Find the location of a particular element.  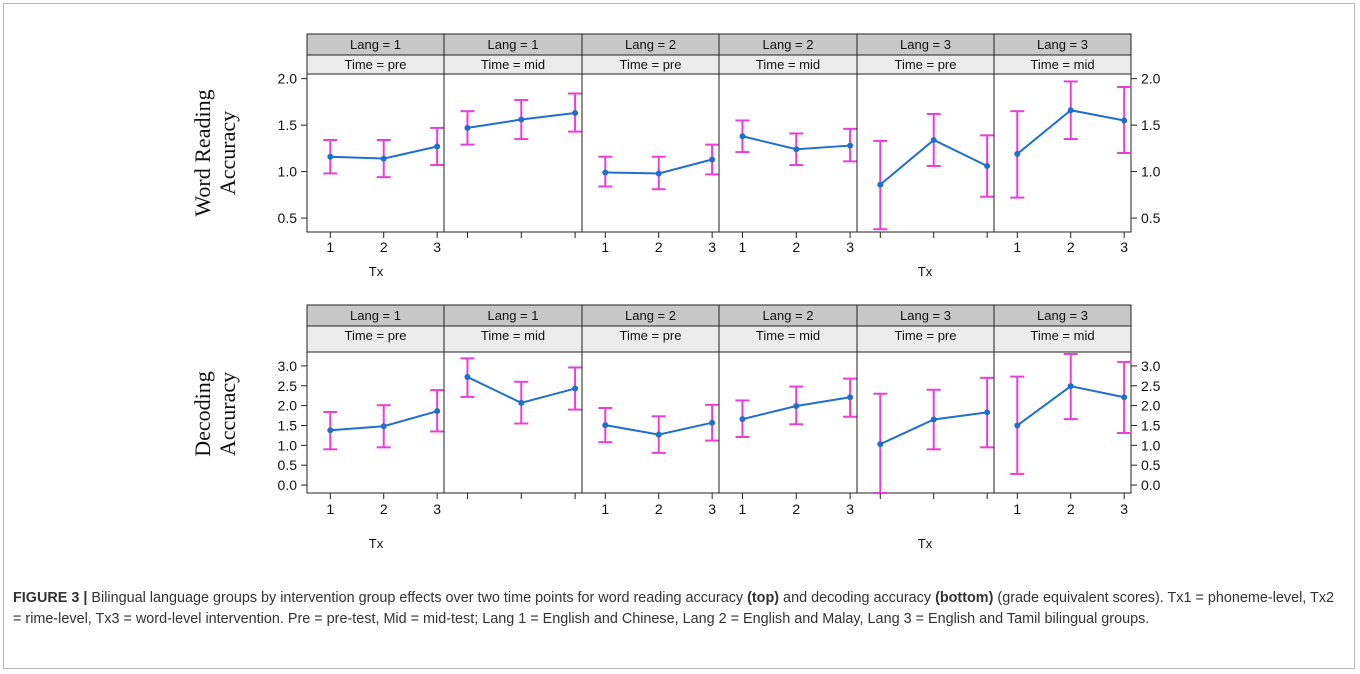

y-tick-label-right: 1.0 is located at coordinates (1151, 445).